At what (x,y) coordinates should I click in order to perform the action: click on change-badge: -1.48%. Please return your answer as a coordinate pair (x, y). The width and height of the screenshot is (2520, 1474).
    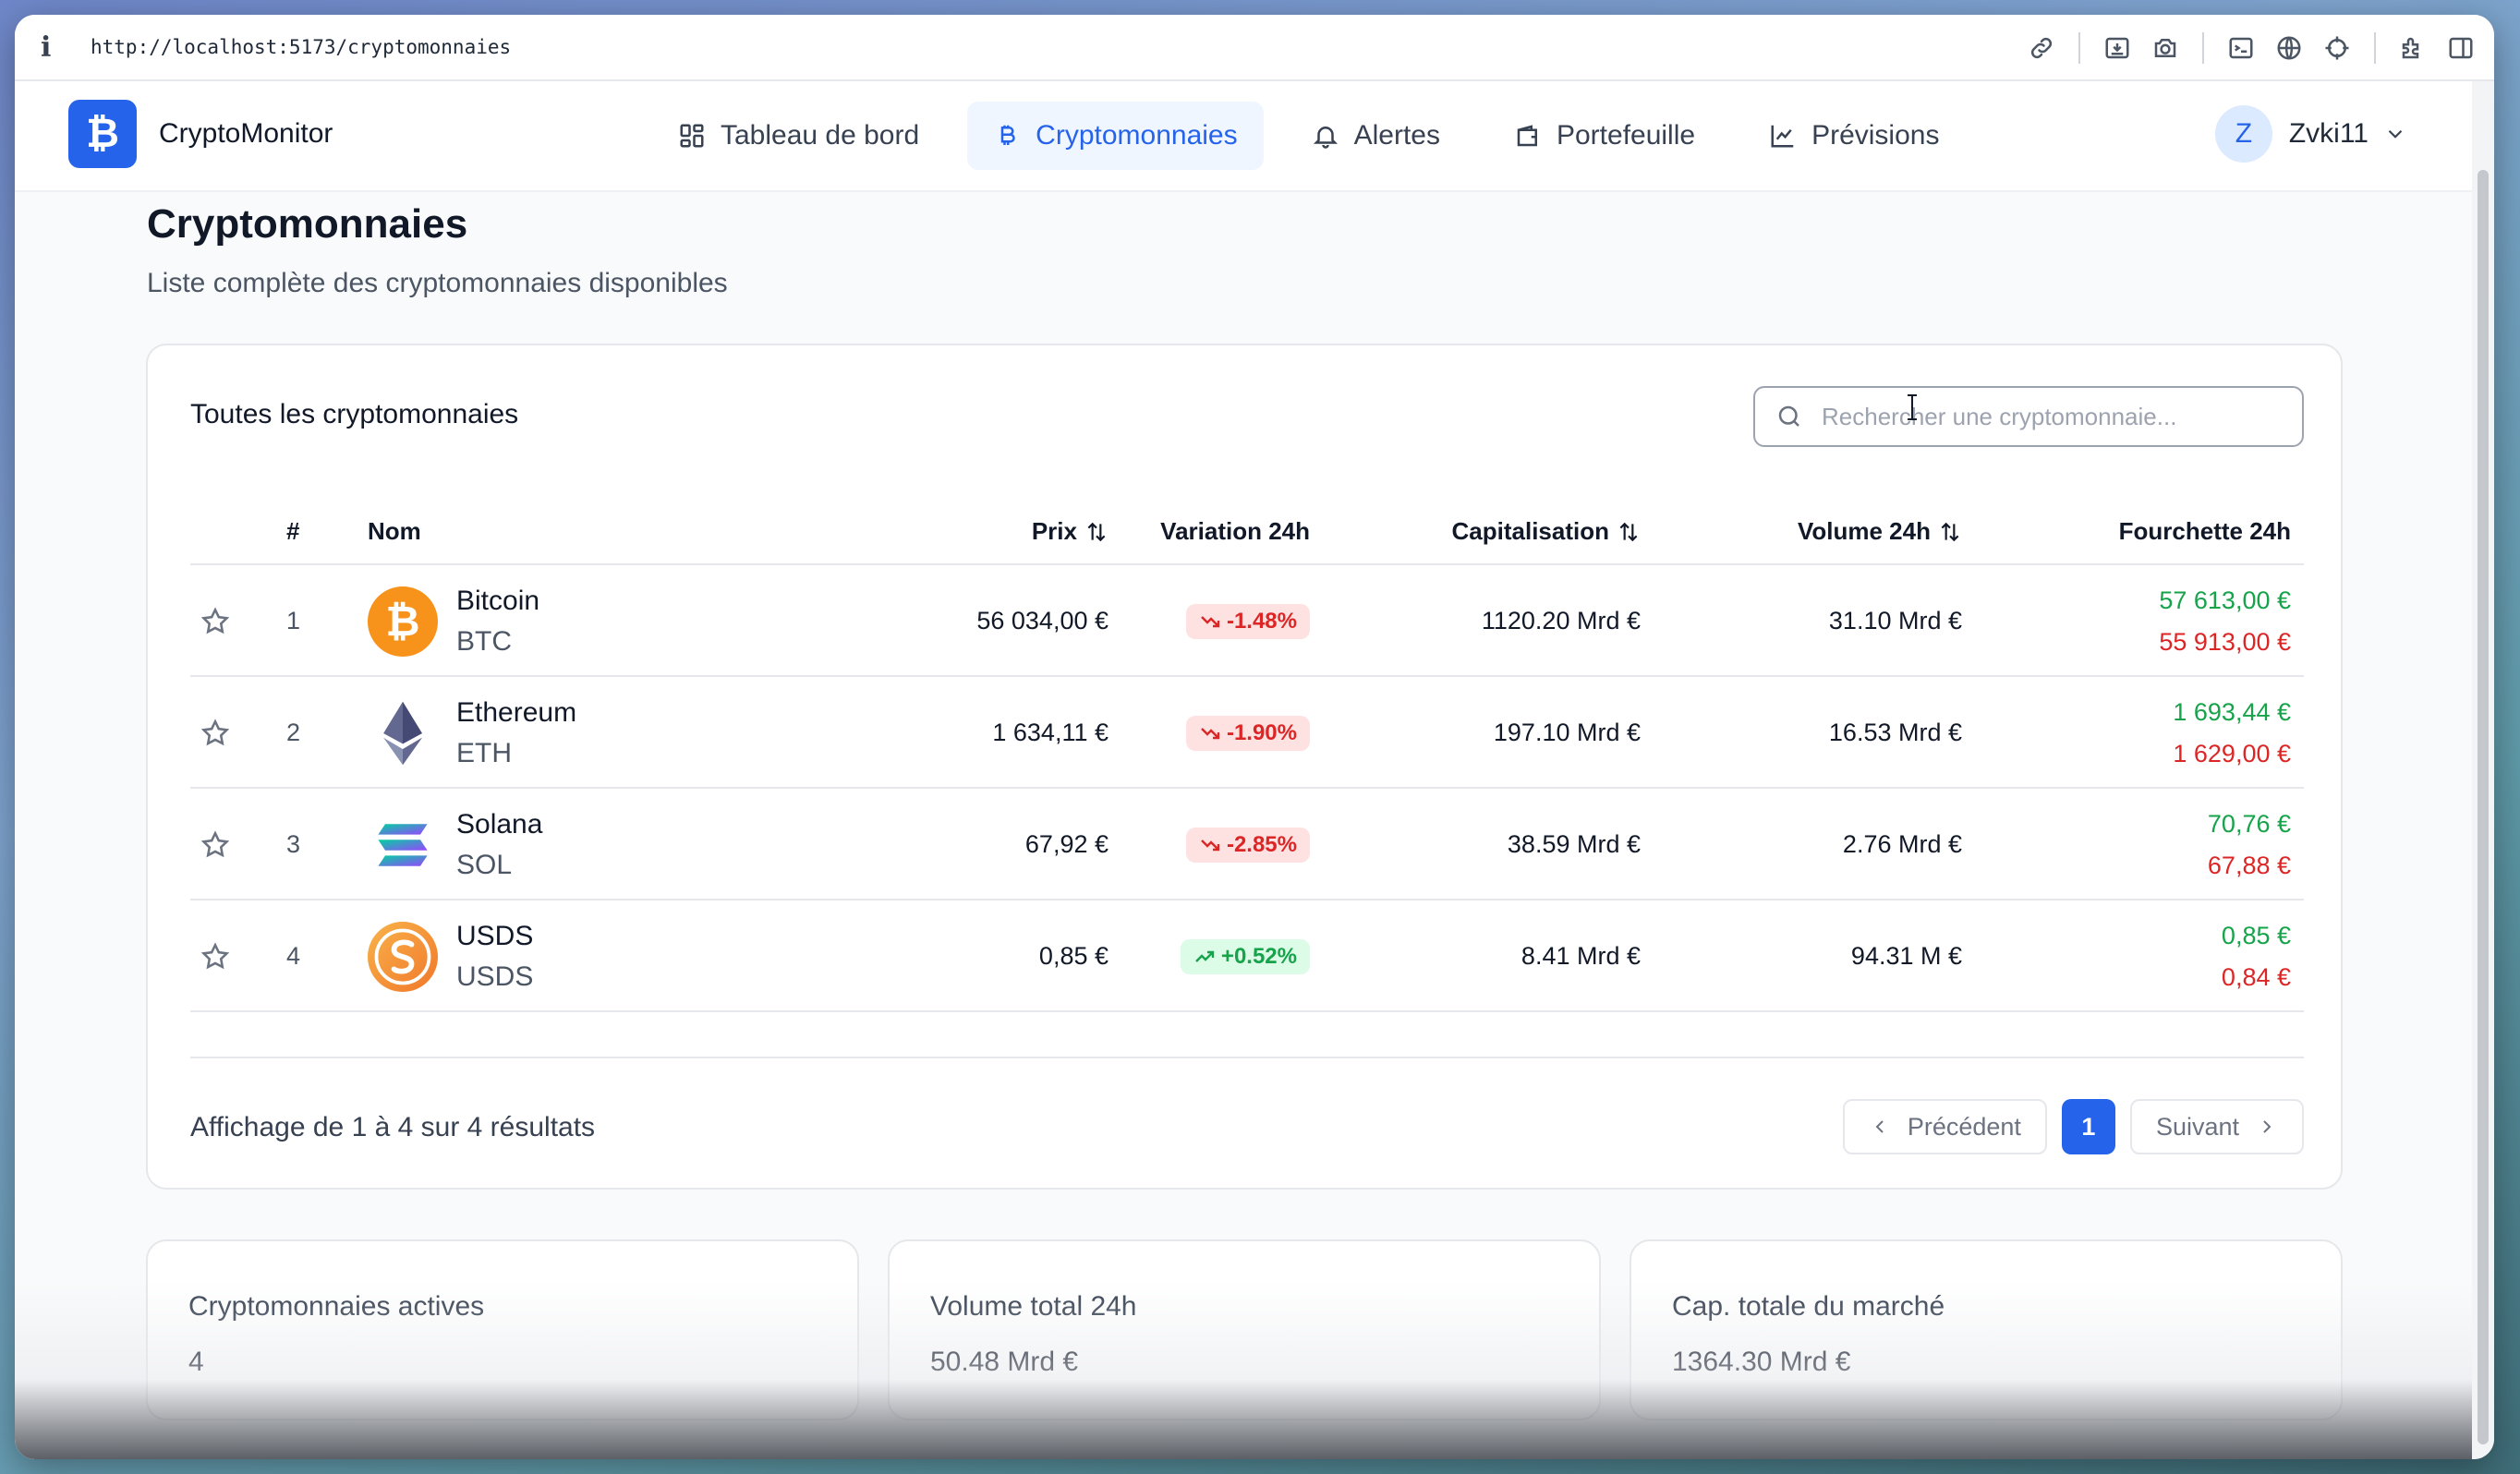
    Looking at the image, I should click on (1247, 621).